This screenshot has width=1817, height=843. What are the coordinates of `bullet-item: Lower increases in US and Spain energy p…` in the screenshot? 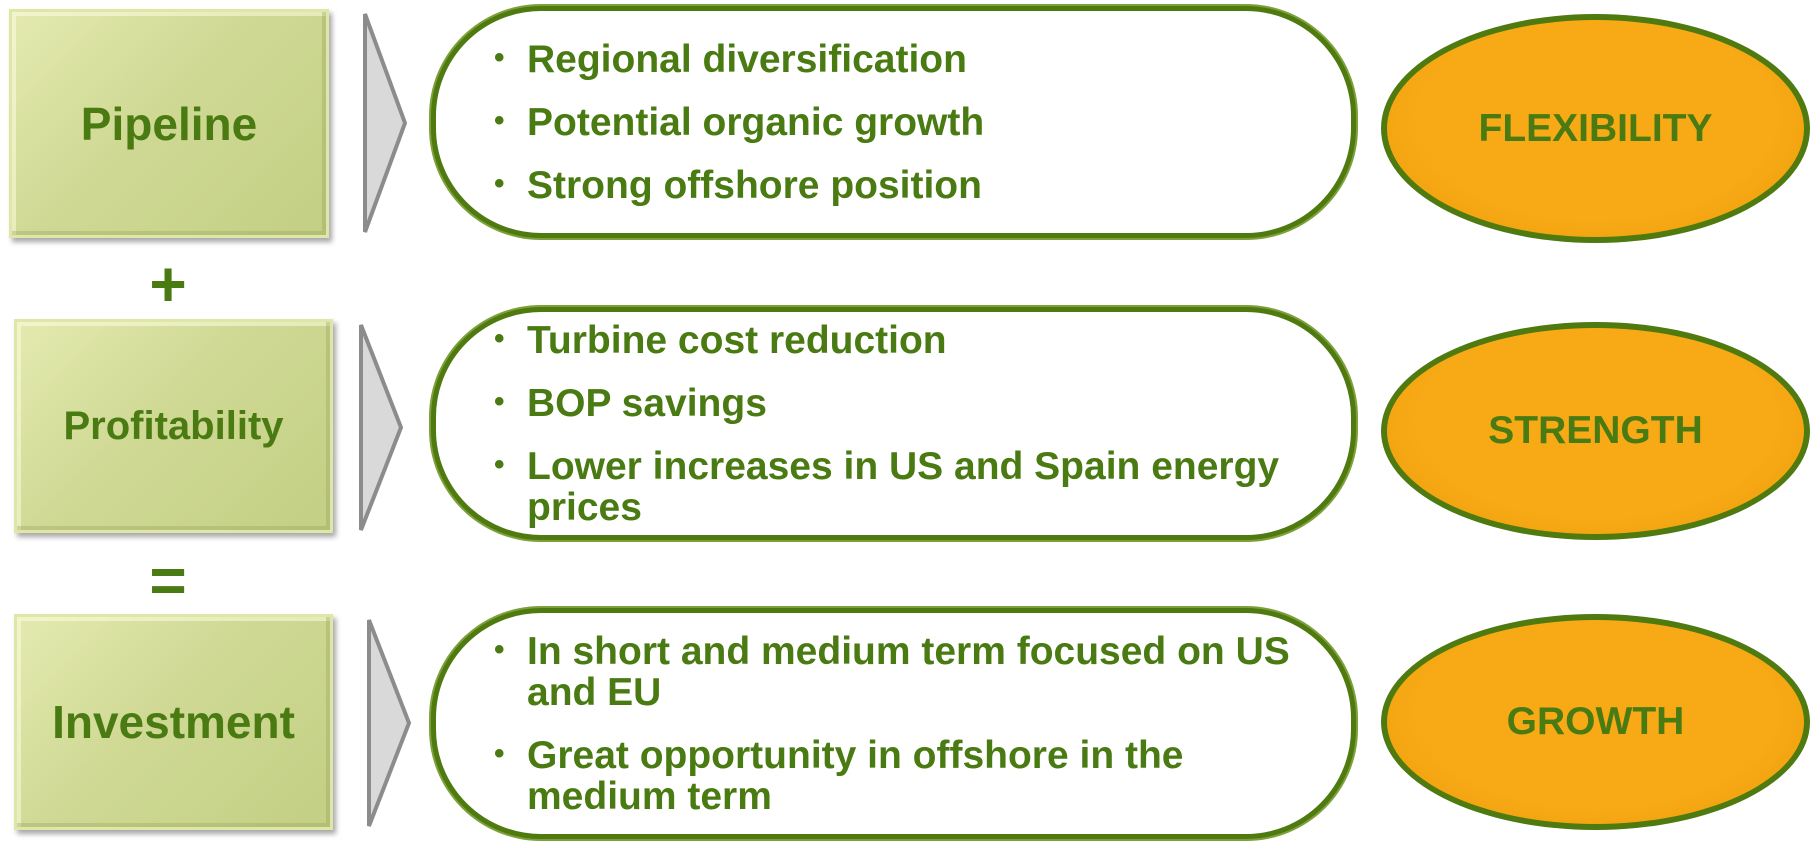 It's located at (905, 486).